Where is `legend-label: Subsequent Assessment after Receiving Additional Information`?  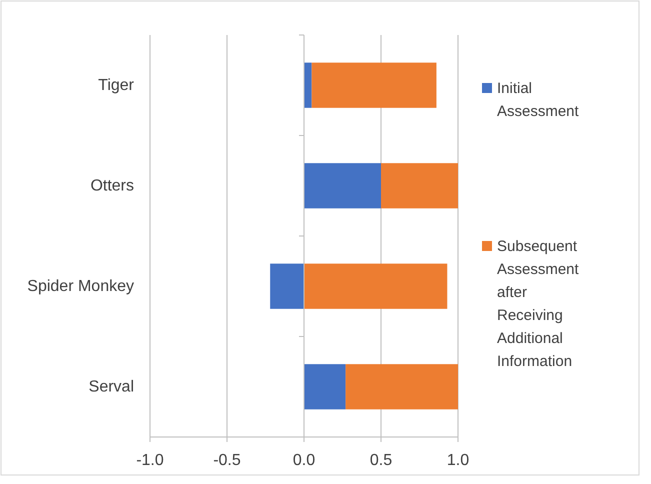 legend-label: Subsequent Assessment after Receiving Additional Information is located at coordinates (538, 303).